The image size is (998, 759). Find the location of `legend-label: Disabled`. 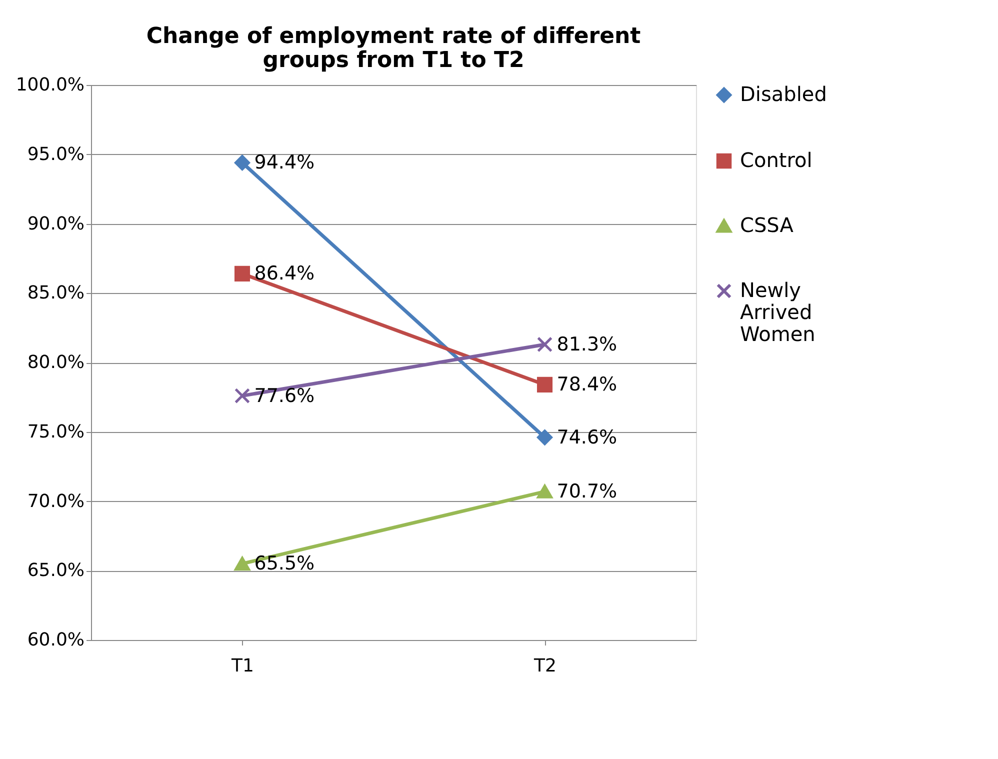

legend-label: Disabled is located at coordinates (783, 94).